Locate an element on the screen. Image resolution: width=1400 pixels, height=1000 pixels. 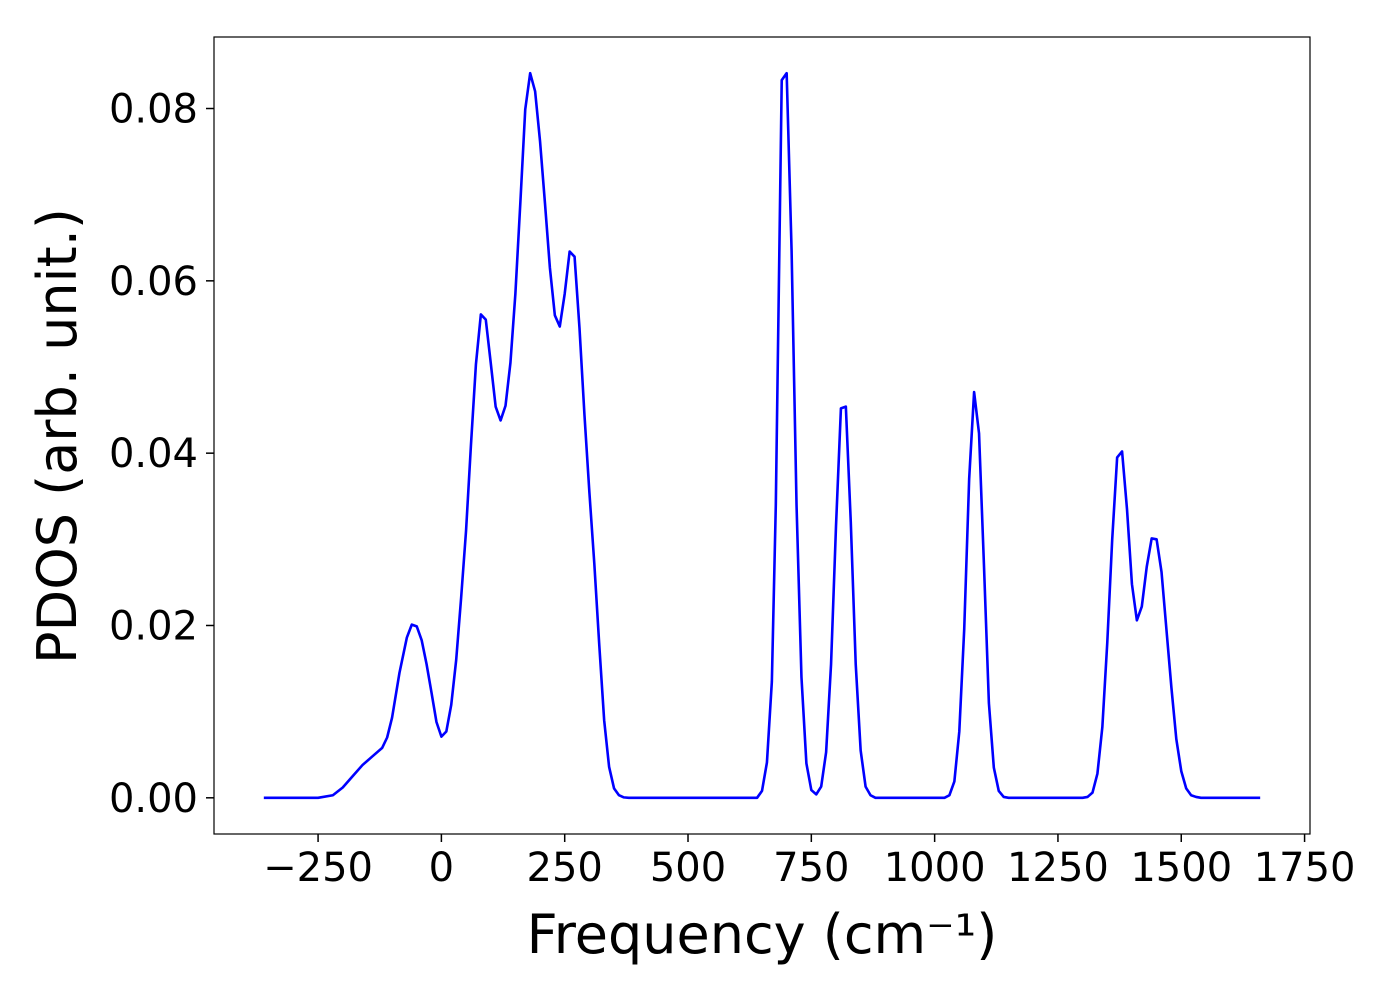
x-tick-label: 500 is located at coordinates (688, 868).